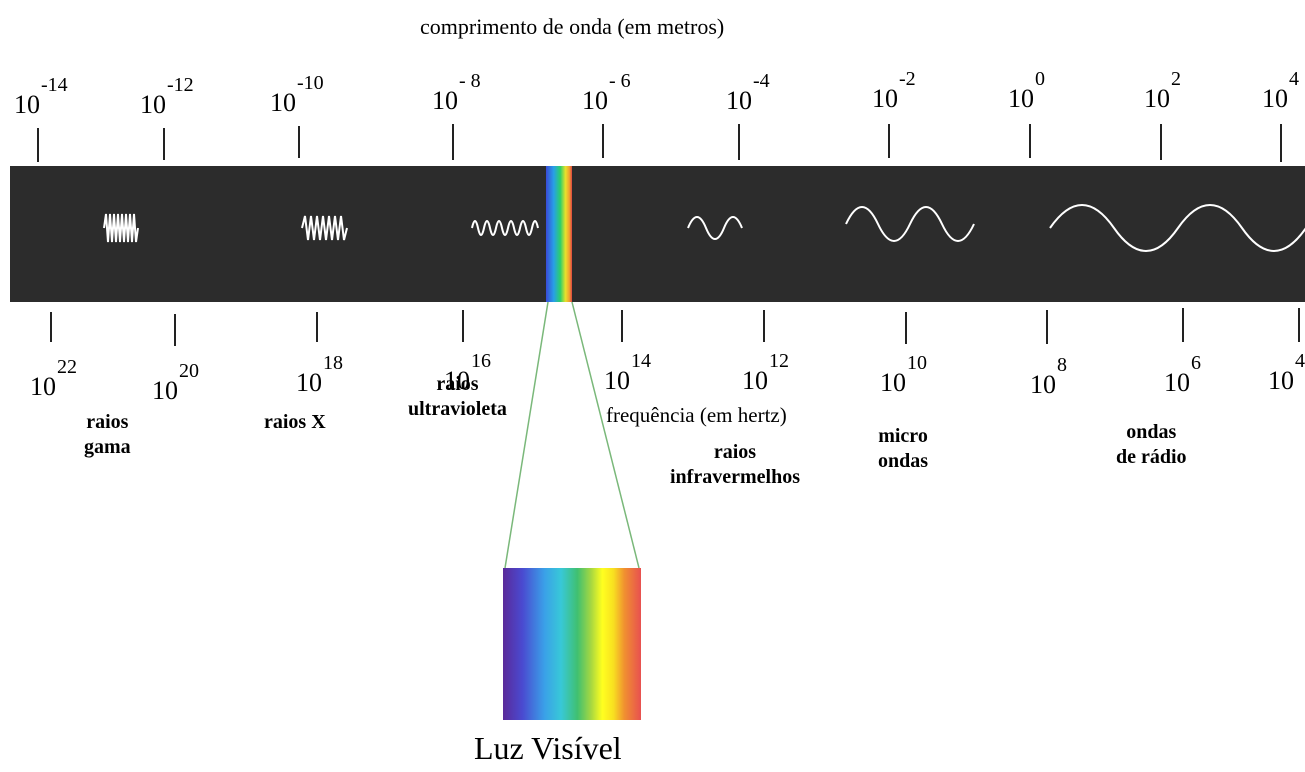 Image resolution: width=1305 pixels, height=772 pixels. What do you see at coordinates (1026, 90) in the screenshot?
I see `wavelength-label-7: 100` at bounding box center [1026, 90].